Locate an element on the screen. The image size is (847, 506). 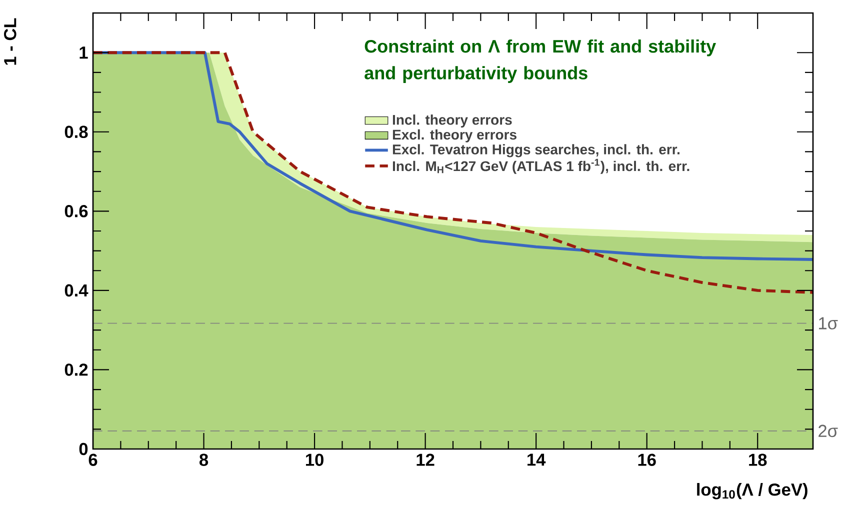
legend-label: Excl. theory errors is located at coordinates (454, 135).